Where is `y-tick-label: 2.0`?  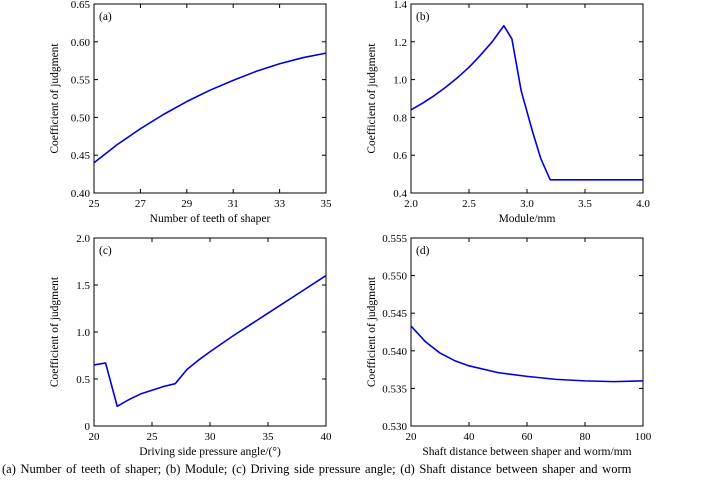 y-tick-label: 2.0 is located at coordinates (83, 239).